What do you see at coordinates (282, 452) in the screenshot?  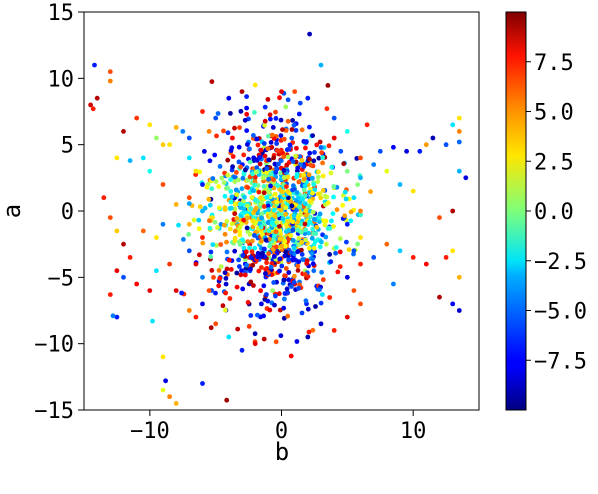 I see `x-axis-label: b` at bounding box center [282, 452].